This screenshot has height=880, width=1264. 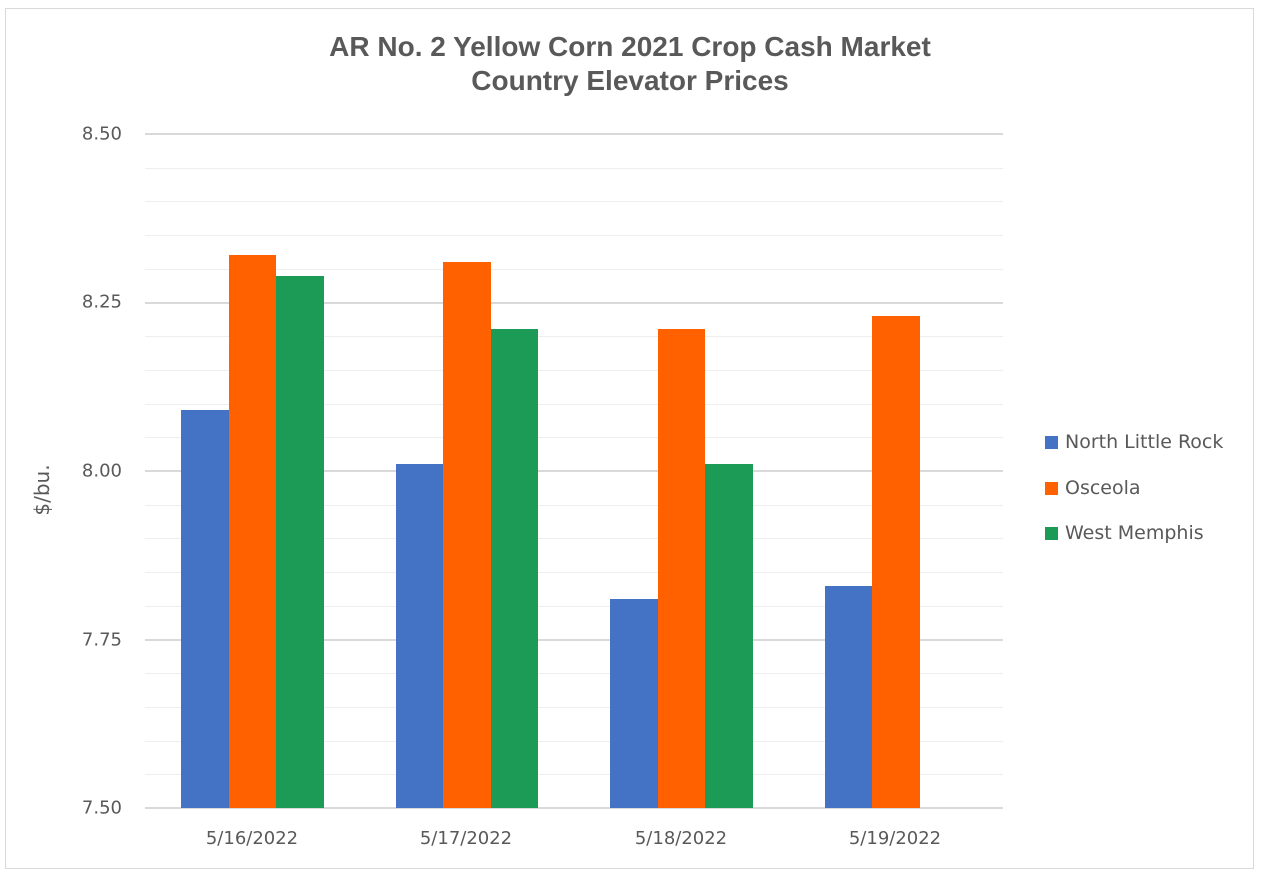 I want to click on legend-item-north-little-rock: North Little Rock, so click(x=1134, y=453).